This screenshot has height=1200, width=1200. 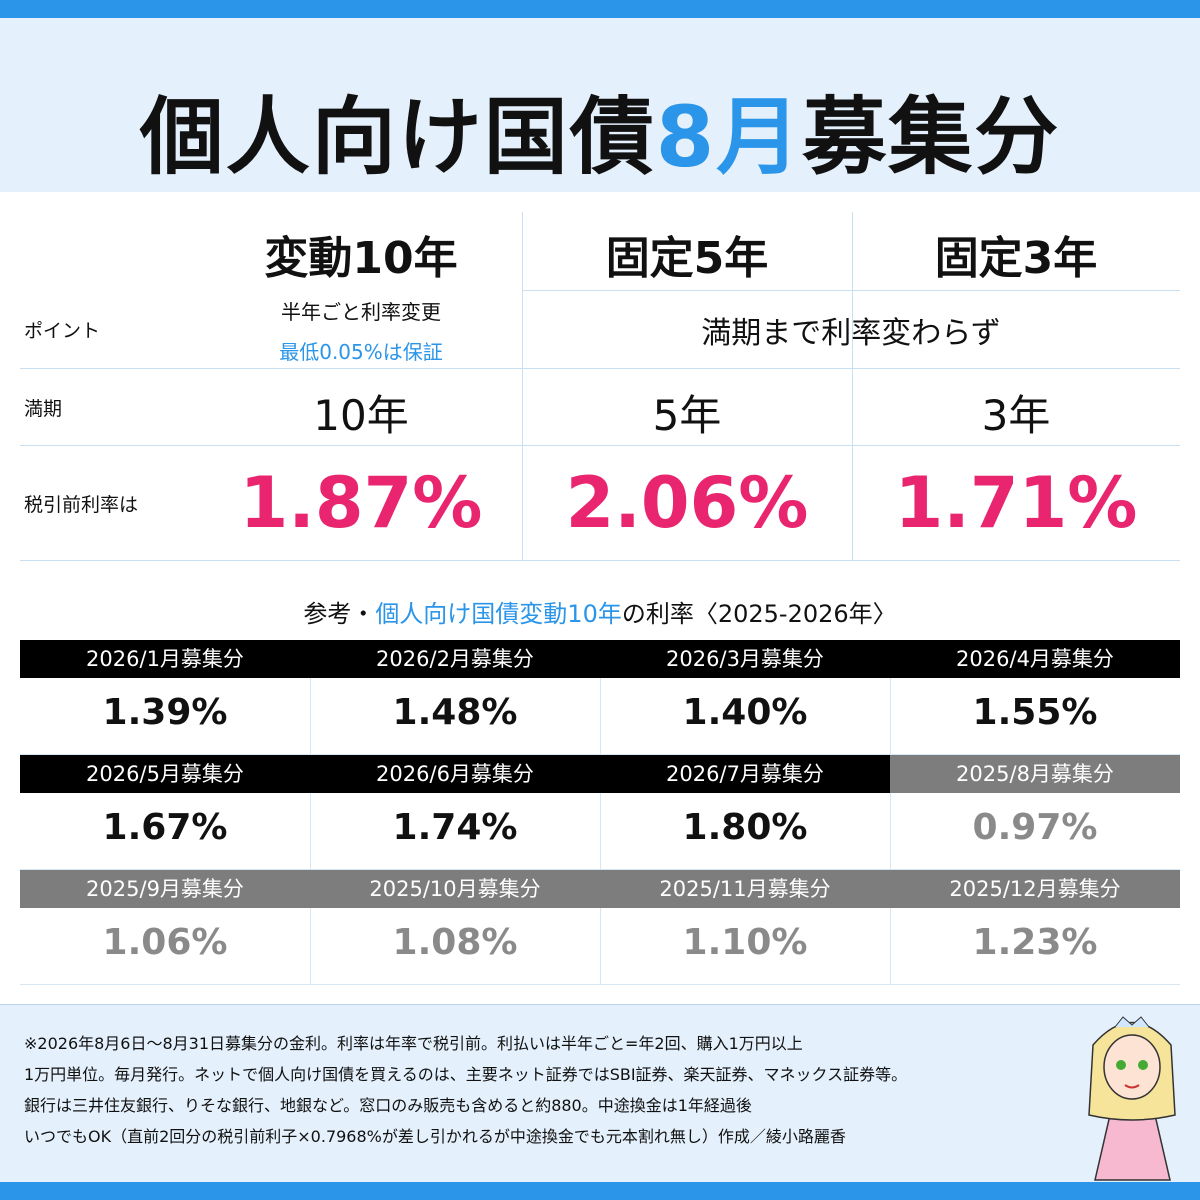 What do you see at coordinates (1035, 712) in the screenshot?
I see `cell-rate: 1.55%` at bounding box center [1035, 712].